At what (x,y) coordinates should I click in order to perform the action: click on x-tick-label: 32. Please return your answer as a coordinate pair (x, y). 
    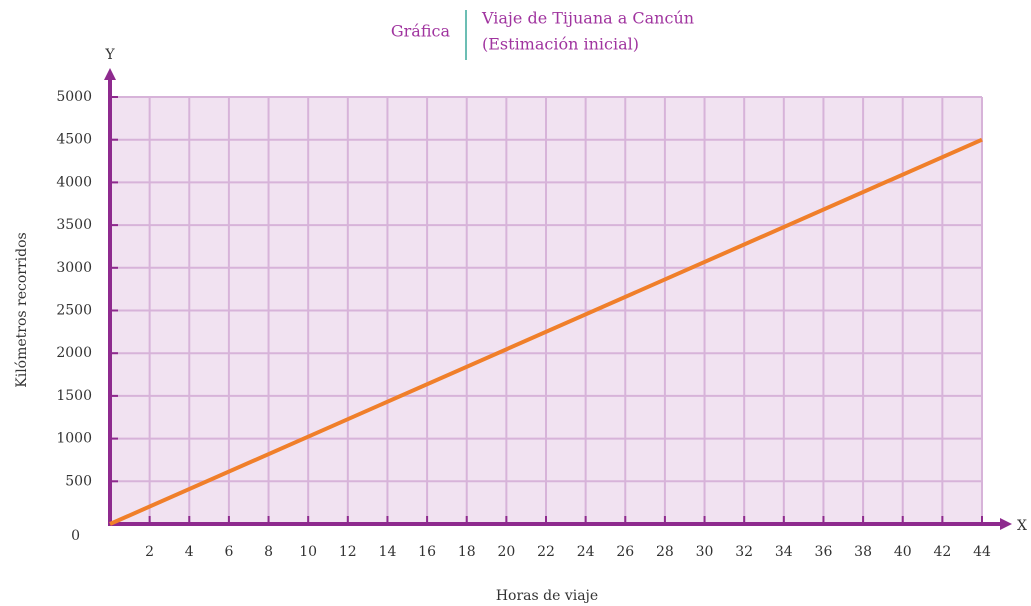
    Looking at the image, I should click on (744, 552).